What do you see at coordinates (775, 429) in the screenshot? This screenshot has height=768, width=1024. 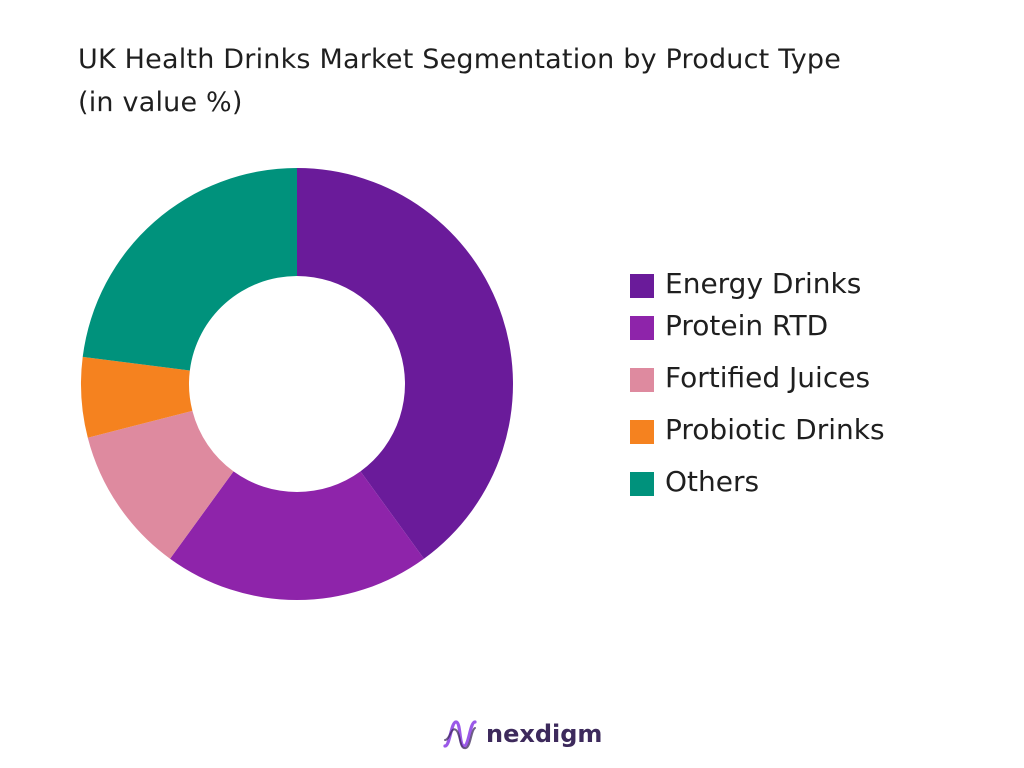 I see `legend-label: Probiotic Drinks` at bounding box center [775, 429].